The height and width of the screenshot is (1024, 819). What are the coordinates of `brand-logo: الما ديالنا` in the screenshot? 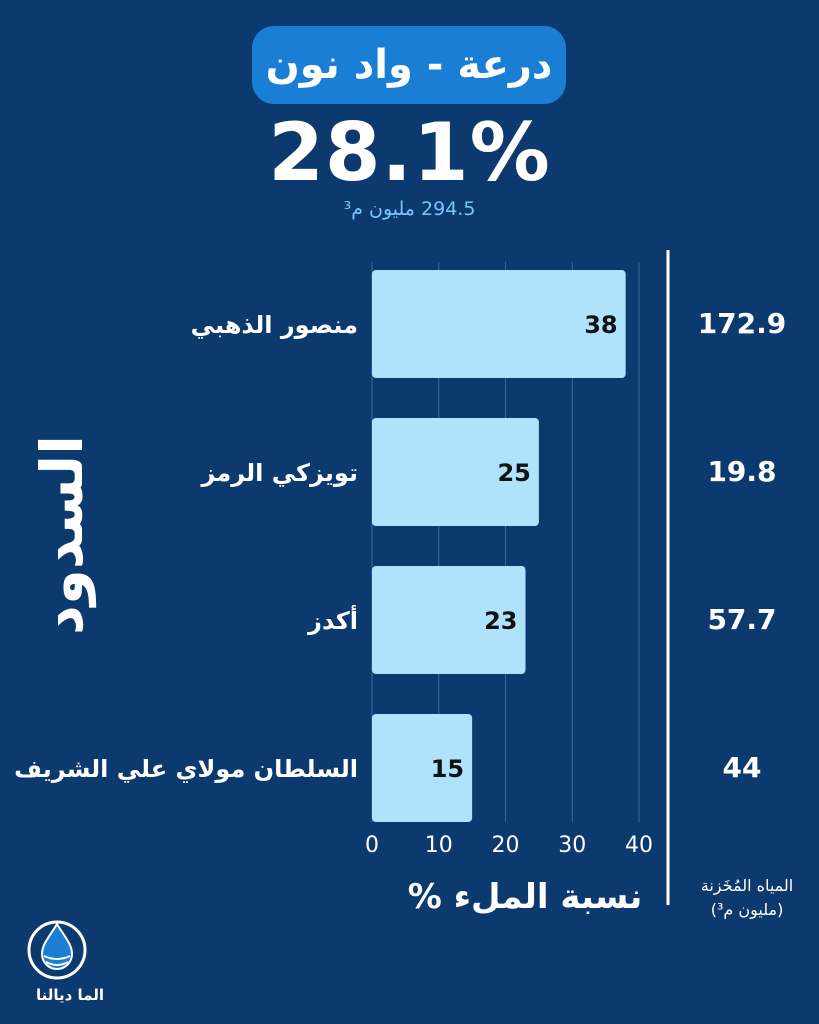 It's located at (70, 963).